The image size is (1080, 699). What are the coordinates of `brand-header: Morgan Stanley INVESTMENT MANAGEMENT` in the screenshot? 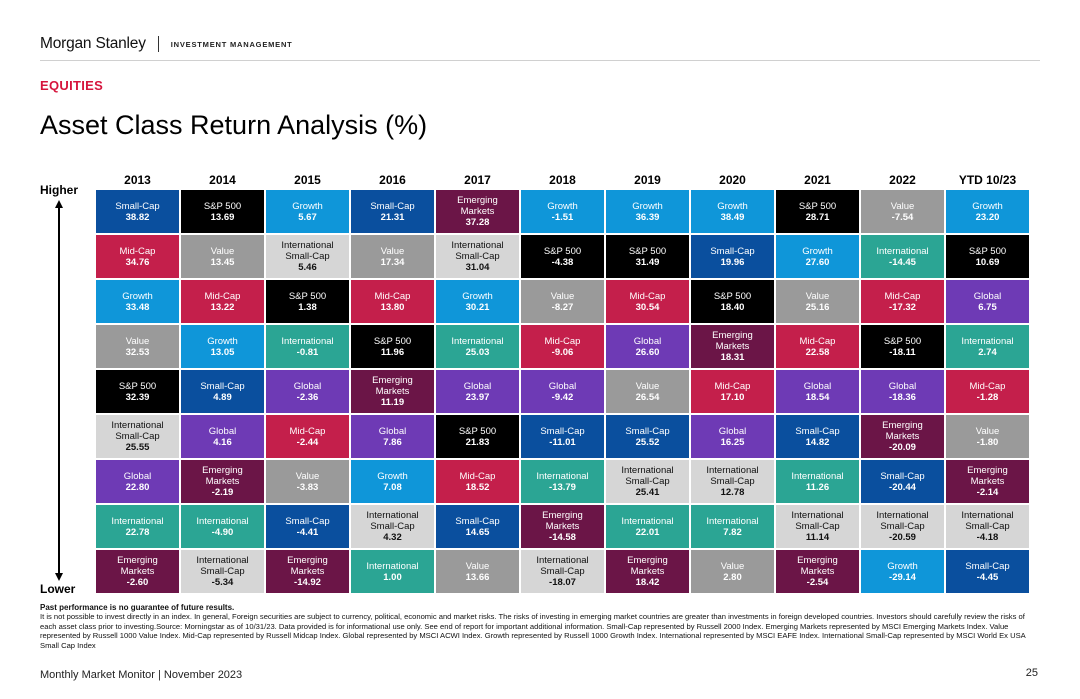 It's located at (166, 44).